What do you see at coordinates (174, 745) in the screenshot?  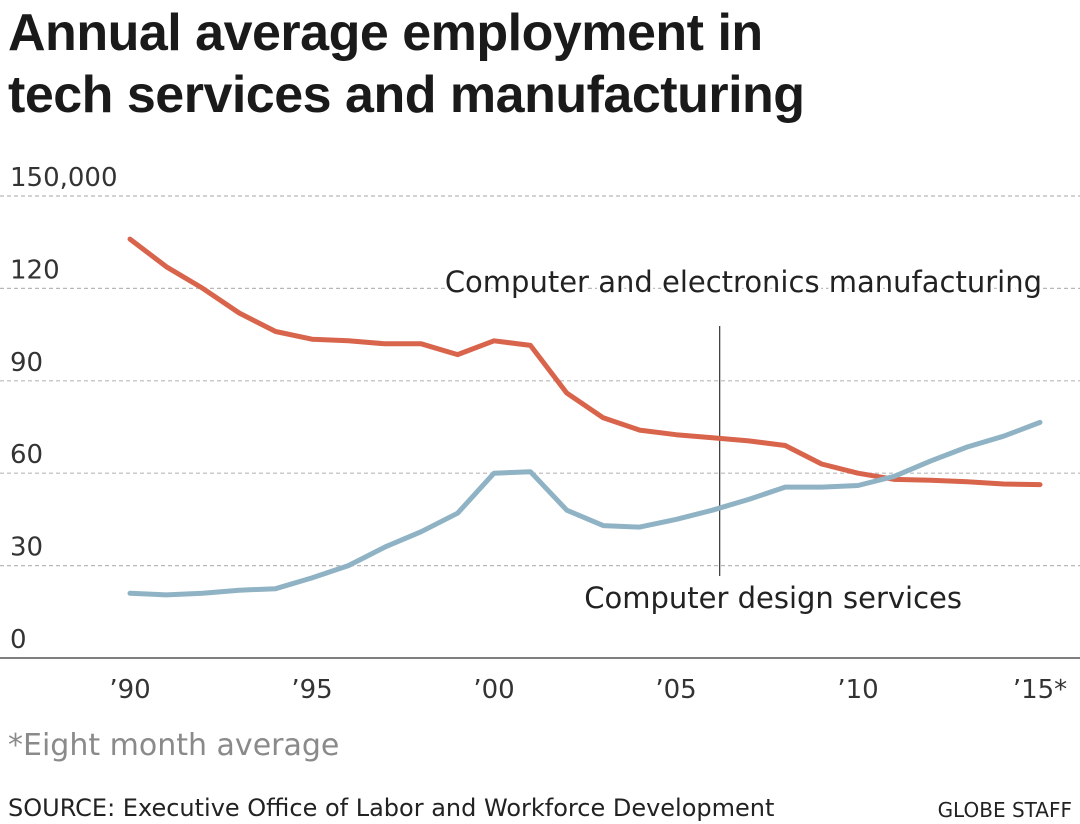 I see `footnote: *Eight month average` at bounding box center [174, 745].